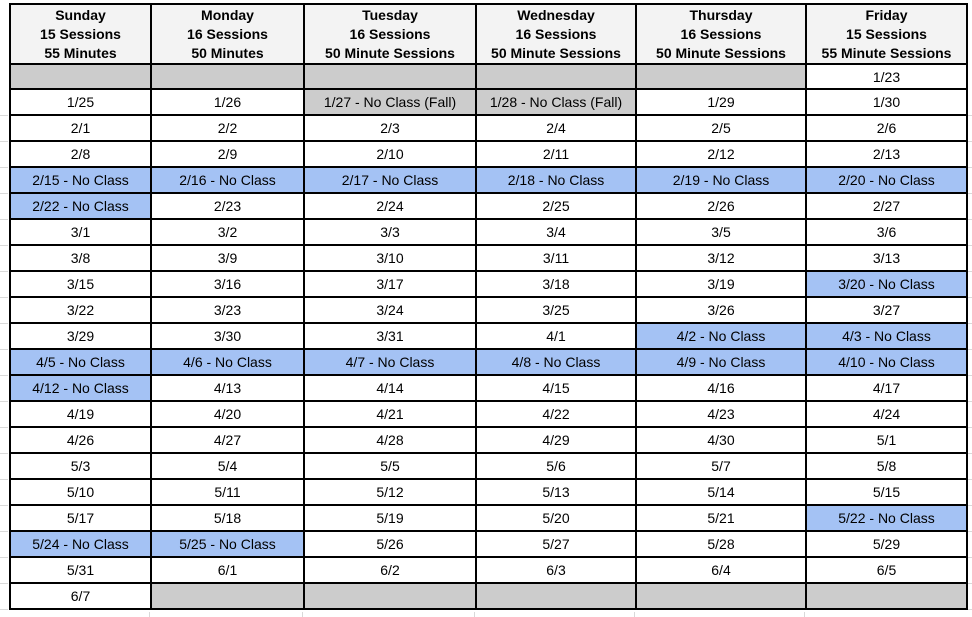 The image size is (972, 617). I want to click on no-class-cell: 5/22 - No Class, so click(886, 518).